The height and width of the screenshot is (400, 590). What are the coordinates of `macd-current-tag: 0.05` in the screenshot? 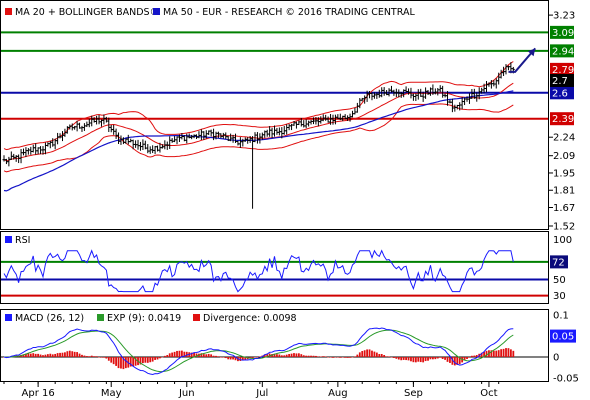 It's located at (563, 337).